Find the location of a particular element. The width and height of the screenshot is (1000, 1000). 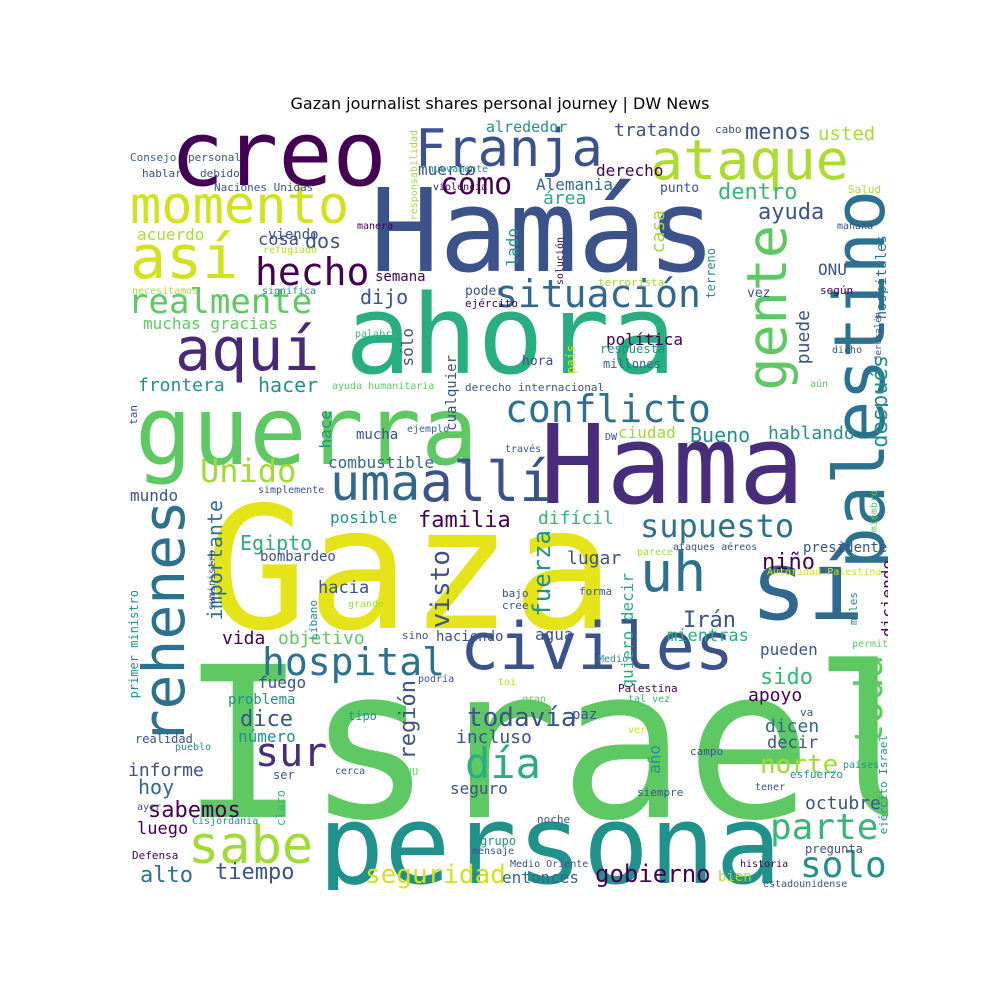

cloud-word: norte is located at coordinates (799, 765).